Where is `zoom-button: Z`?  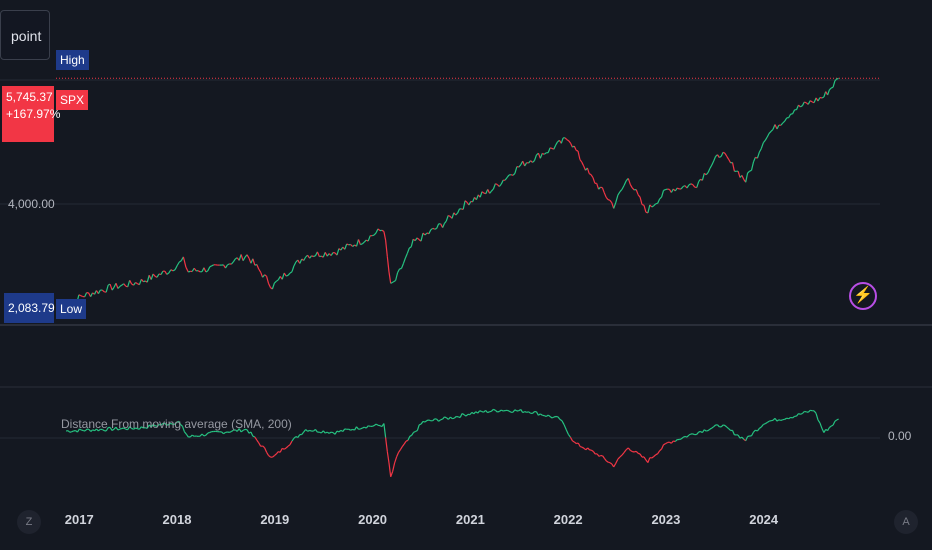
zoom-button: Z is located at coordinates (29, 522).